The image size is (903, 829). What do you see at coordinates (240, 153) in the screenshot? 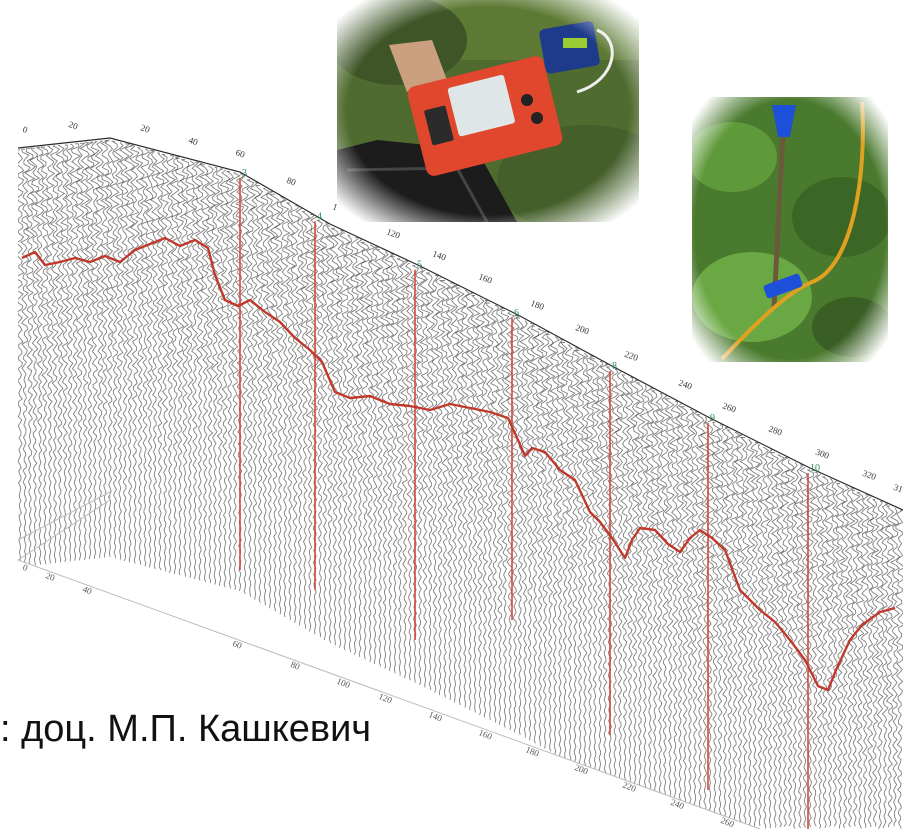
I see `top-tick-label: 60` at bounding box center [240, 153].